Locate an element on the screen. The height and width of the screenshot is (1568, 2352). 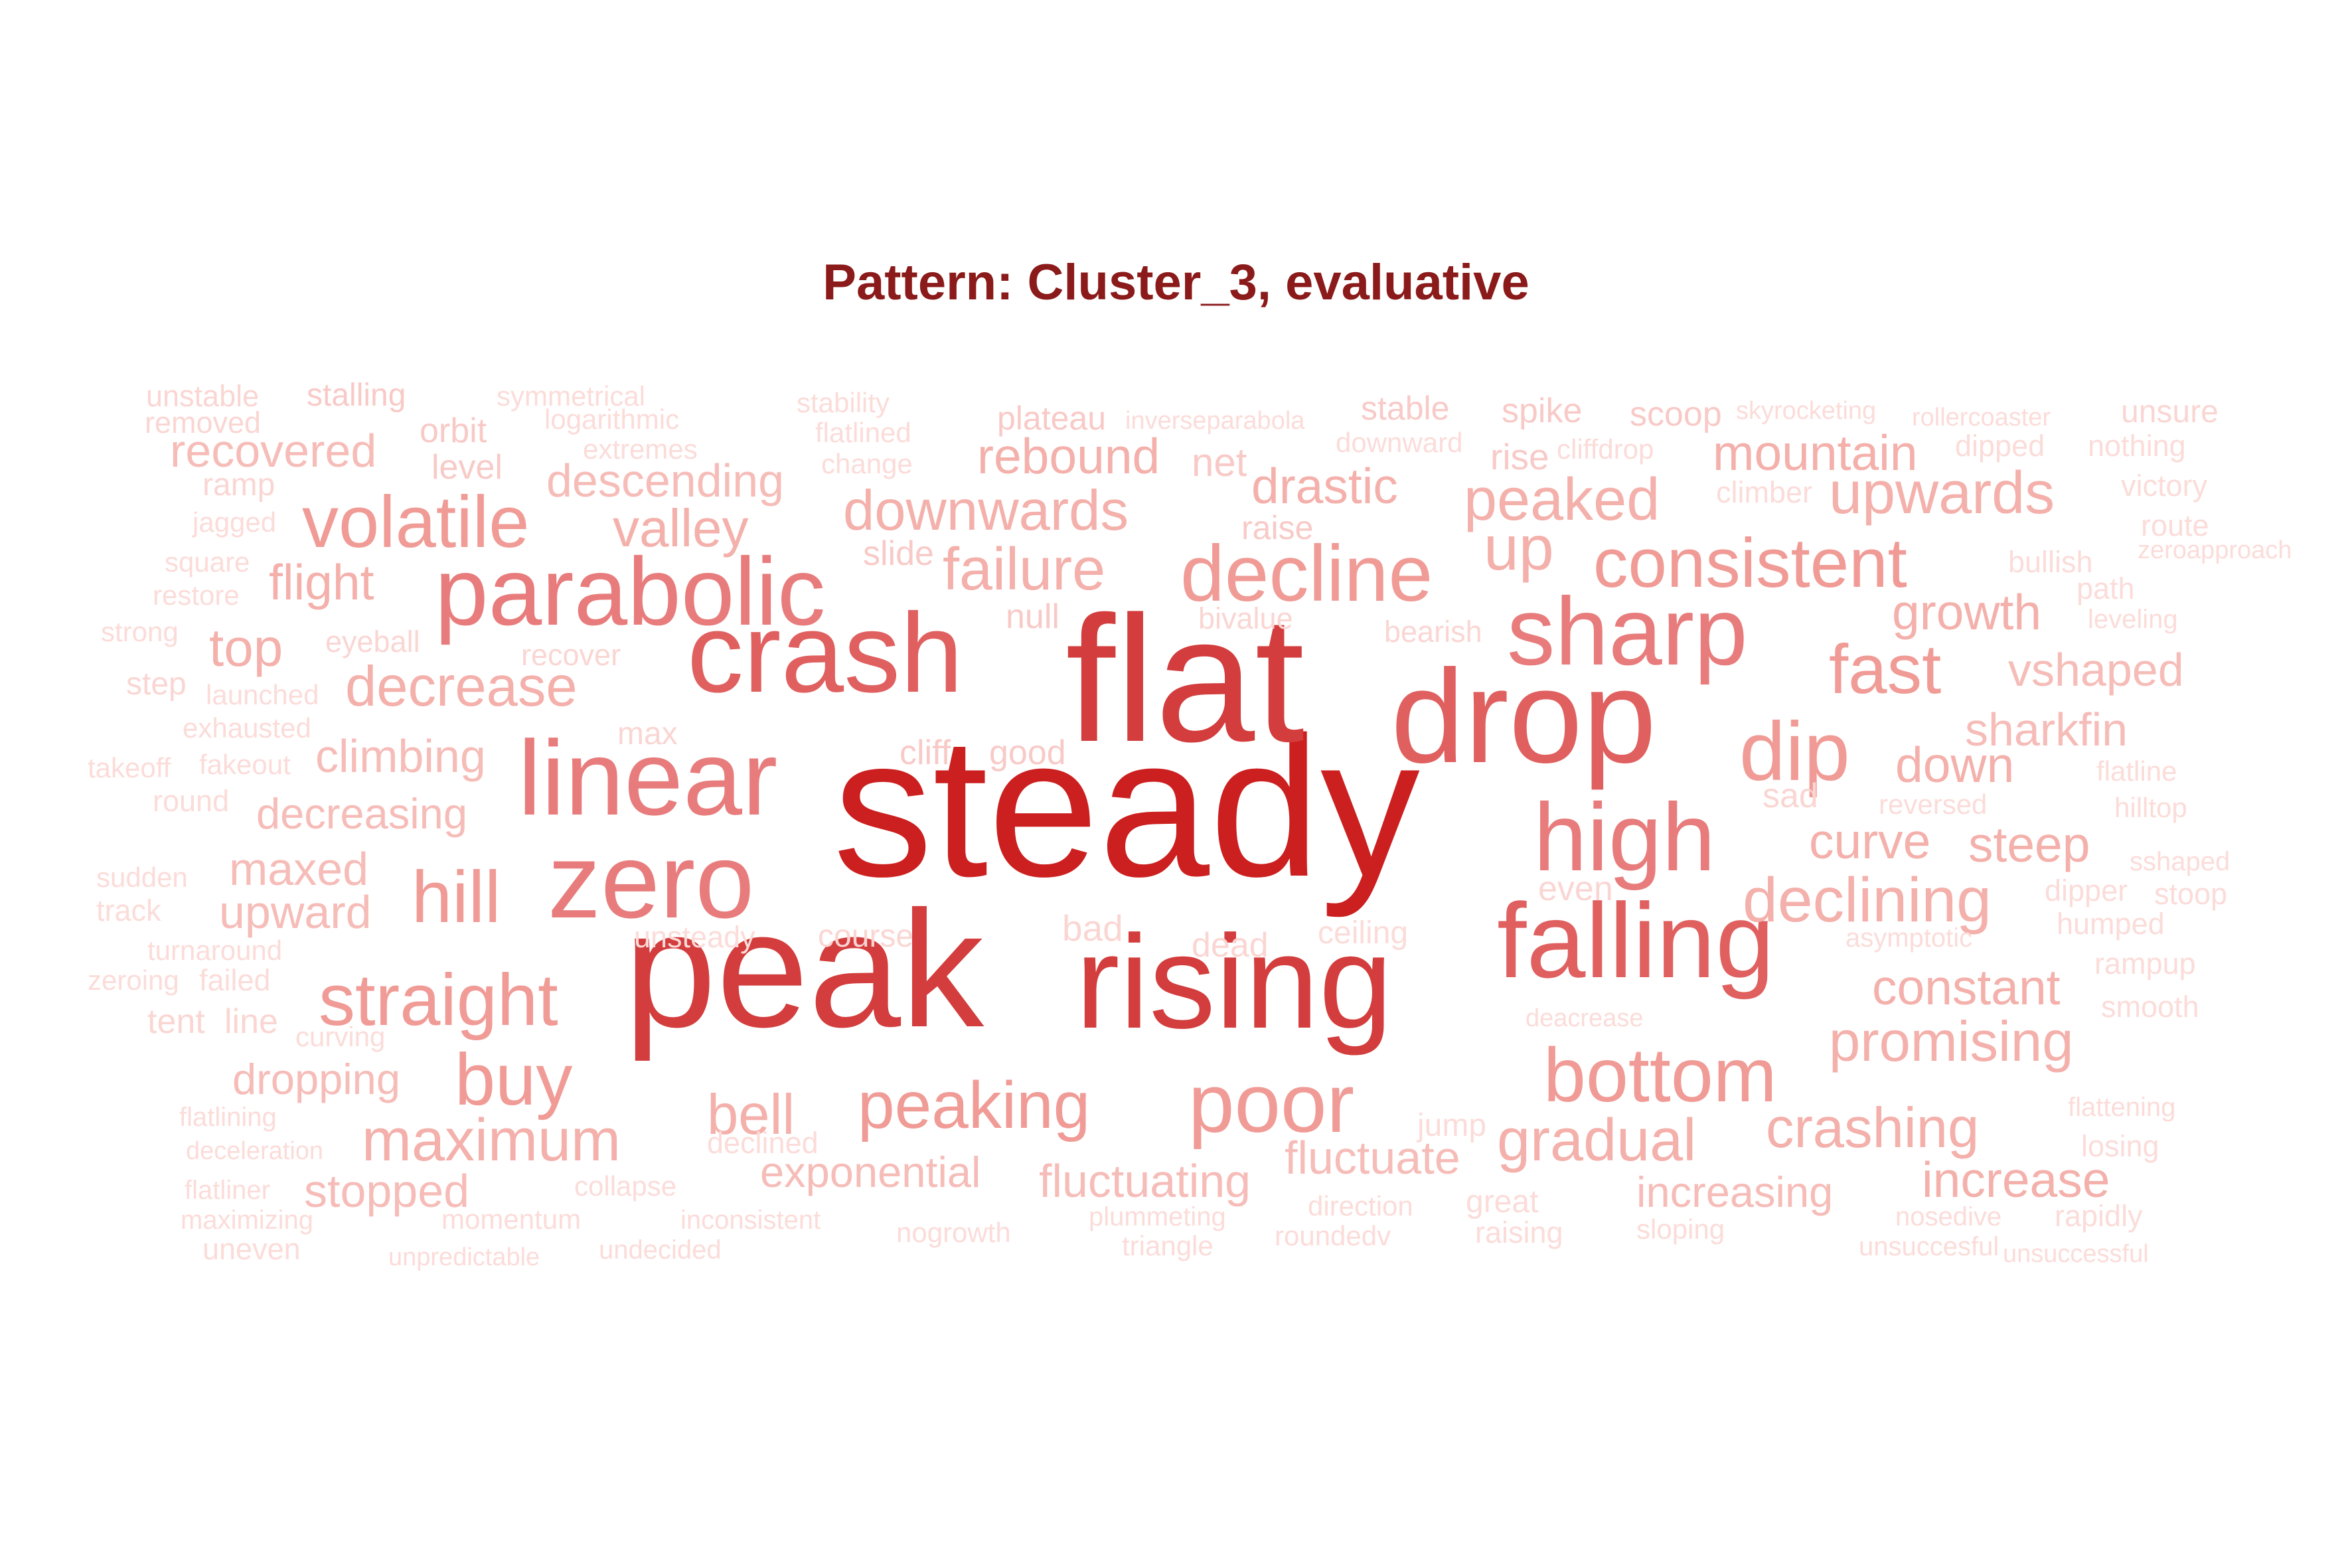
cloud-word: dip is located at coordinates (1794, 752).